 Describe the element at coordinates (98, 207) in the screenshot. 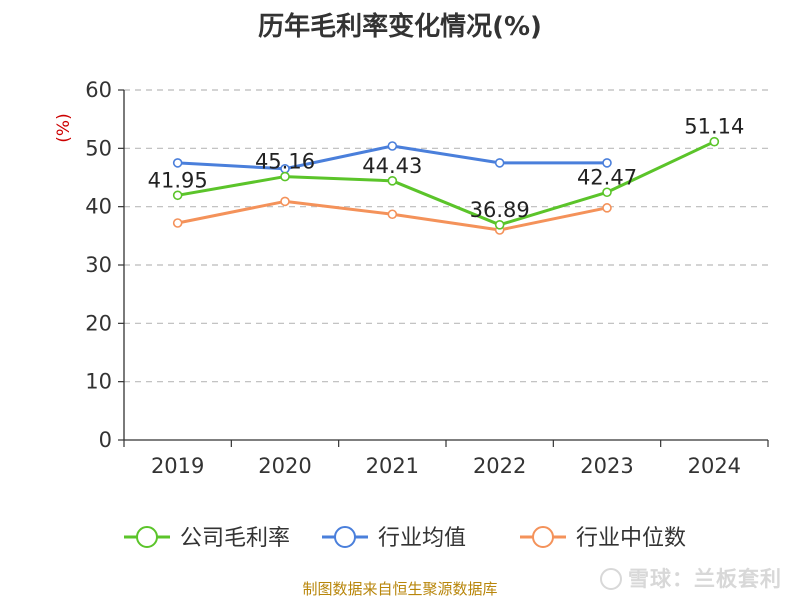

I see `y-tick-label: 40` at that location.